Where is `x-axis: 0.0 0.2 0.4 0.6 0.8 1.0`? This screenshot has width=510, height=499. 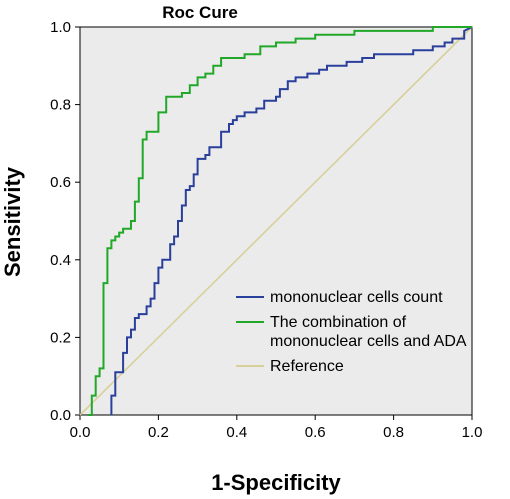
x-axis: 0.0 0.2 0.4 0.6 0.8 1.0 is located at coordinates (276, 428).